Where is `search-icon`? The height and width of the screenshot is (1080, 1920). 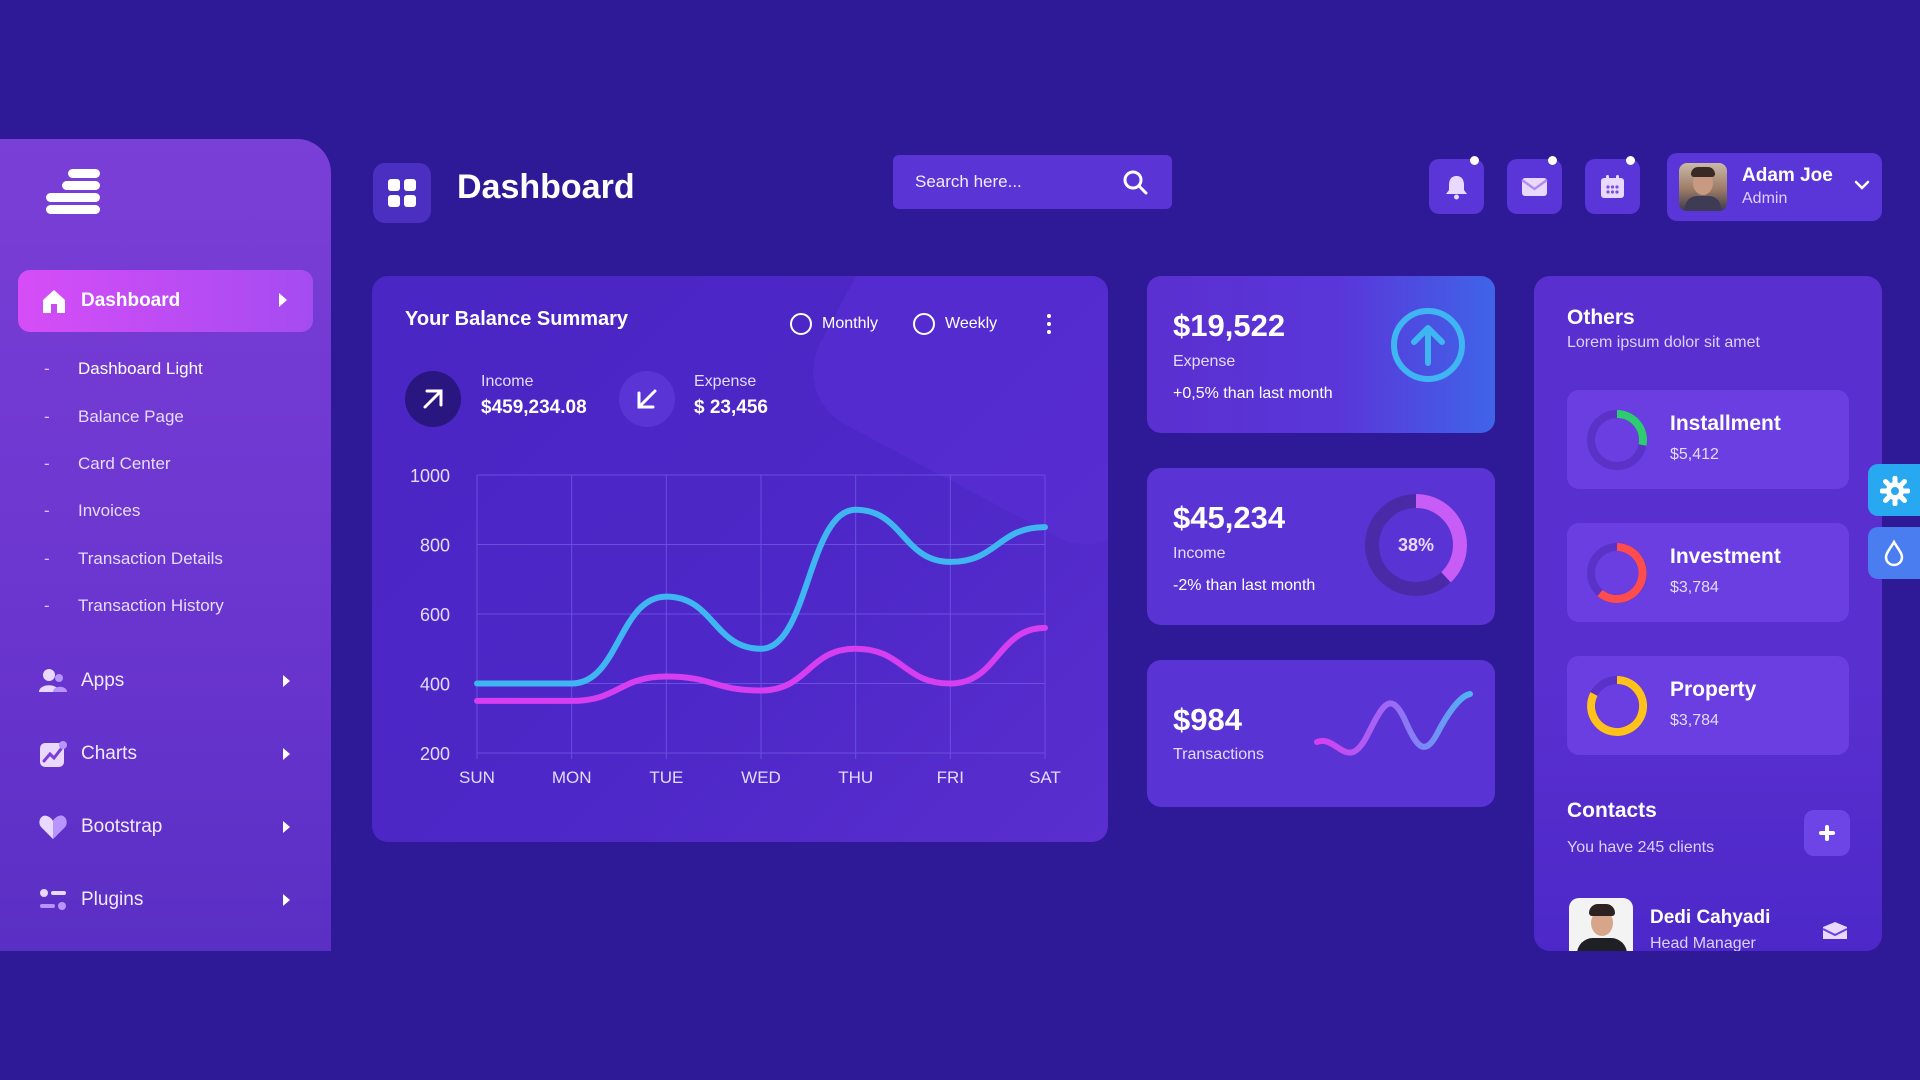
search-icon is located at coordinates (1135, 182).